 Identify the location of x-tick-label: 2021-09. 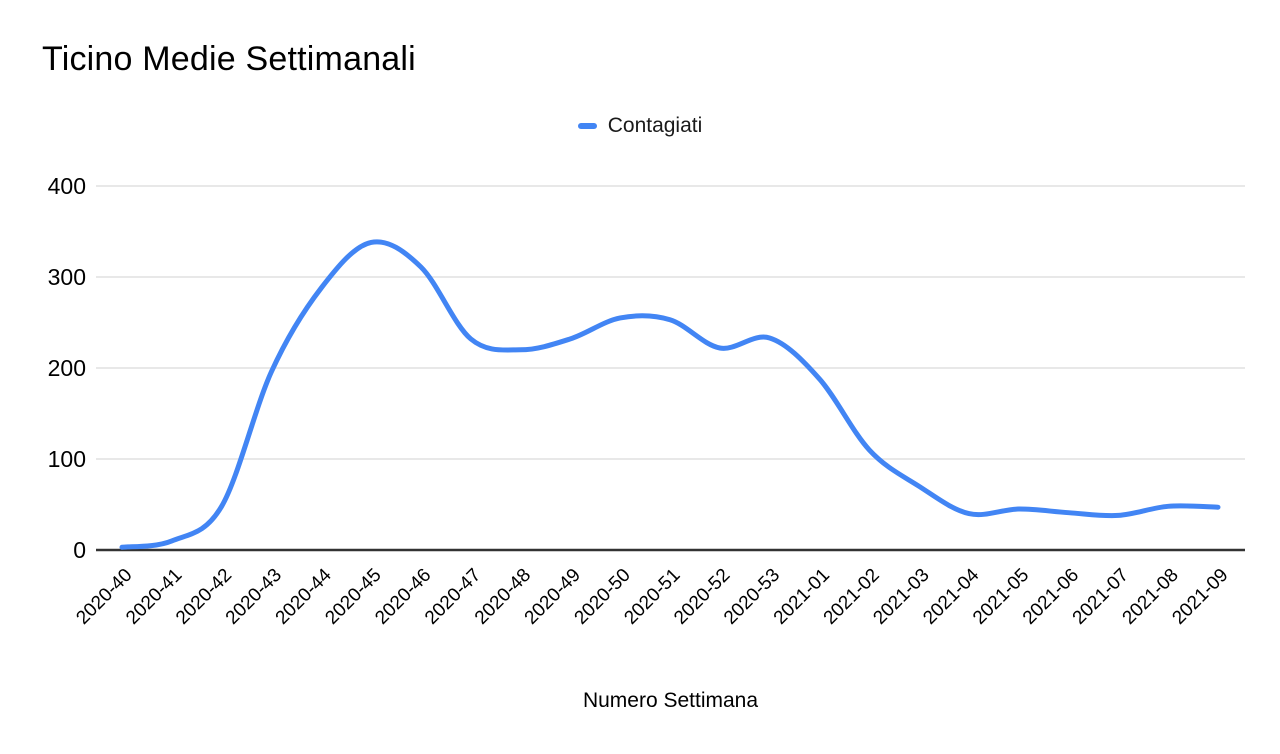
(1200, 597).